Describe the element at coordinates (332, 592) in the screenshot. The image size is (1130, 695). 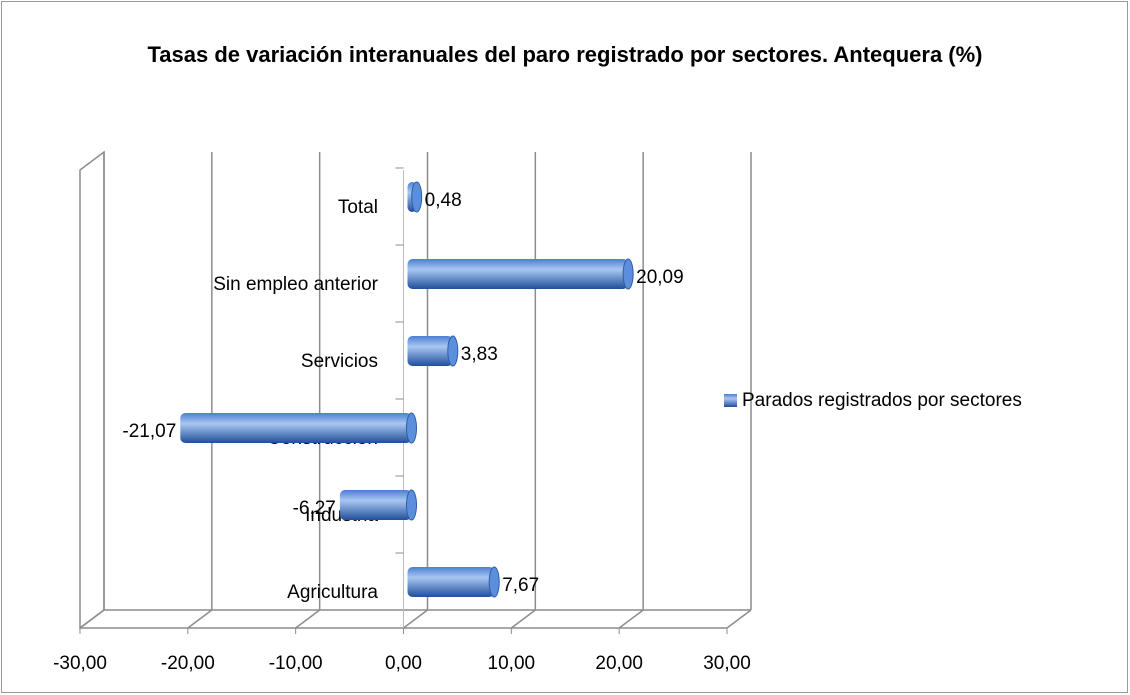
I see `y-tick-label: Agricultura` at that location.